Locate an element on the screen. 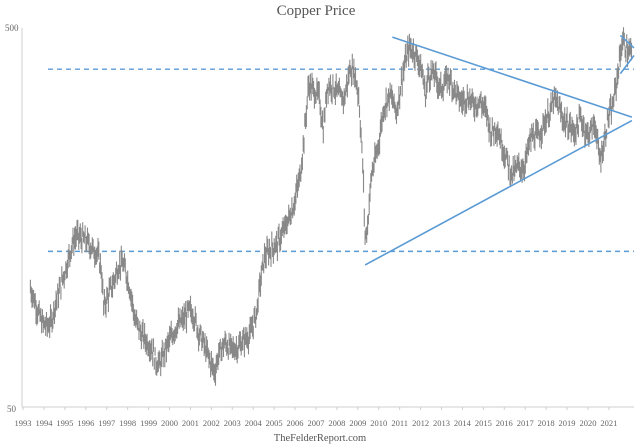 This screenshot has height=447, width=640. x-tick-label: 2003 is located at coordinates (232, 423).